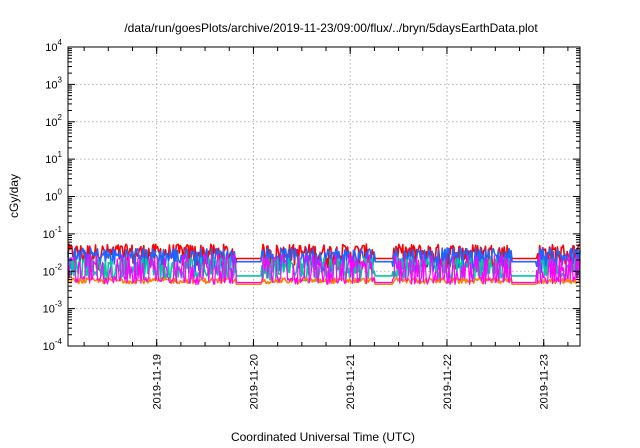  I want to click on y-tick-label: 10⁴, so click(53, 46).